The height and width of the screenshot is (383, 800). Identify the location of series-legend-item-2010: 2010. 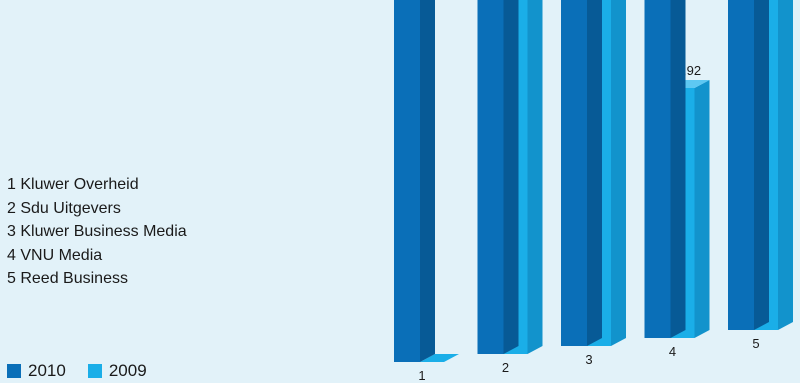
(36, 371).